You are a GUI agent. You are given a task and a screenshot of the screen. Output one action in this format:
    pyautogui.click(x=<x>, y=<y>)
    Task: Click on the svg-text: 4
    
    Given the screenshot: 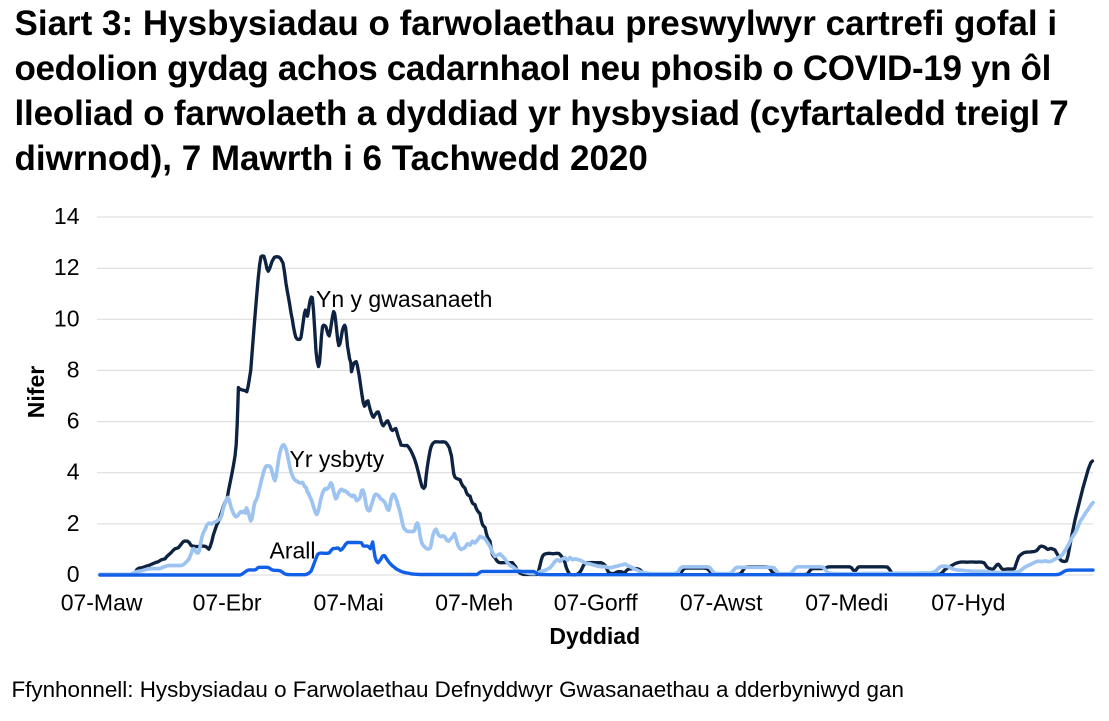 What is the action you would take?
    pyautogui.click(x=73, y=472)
    